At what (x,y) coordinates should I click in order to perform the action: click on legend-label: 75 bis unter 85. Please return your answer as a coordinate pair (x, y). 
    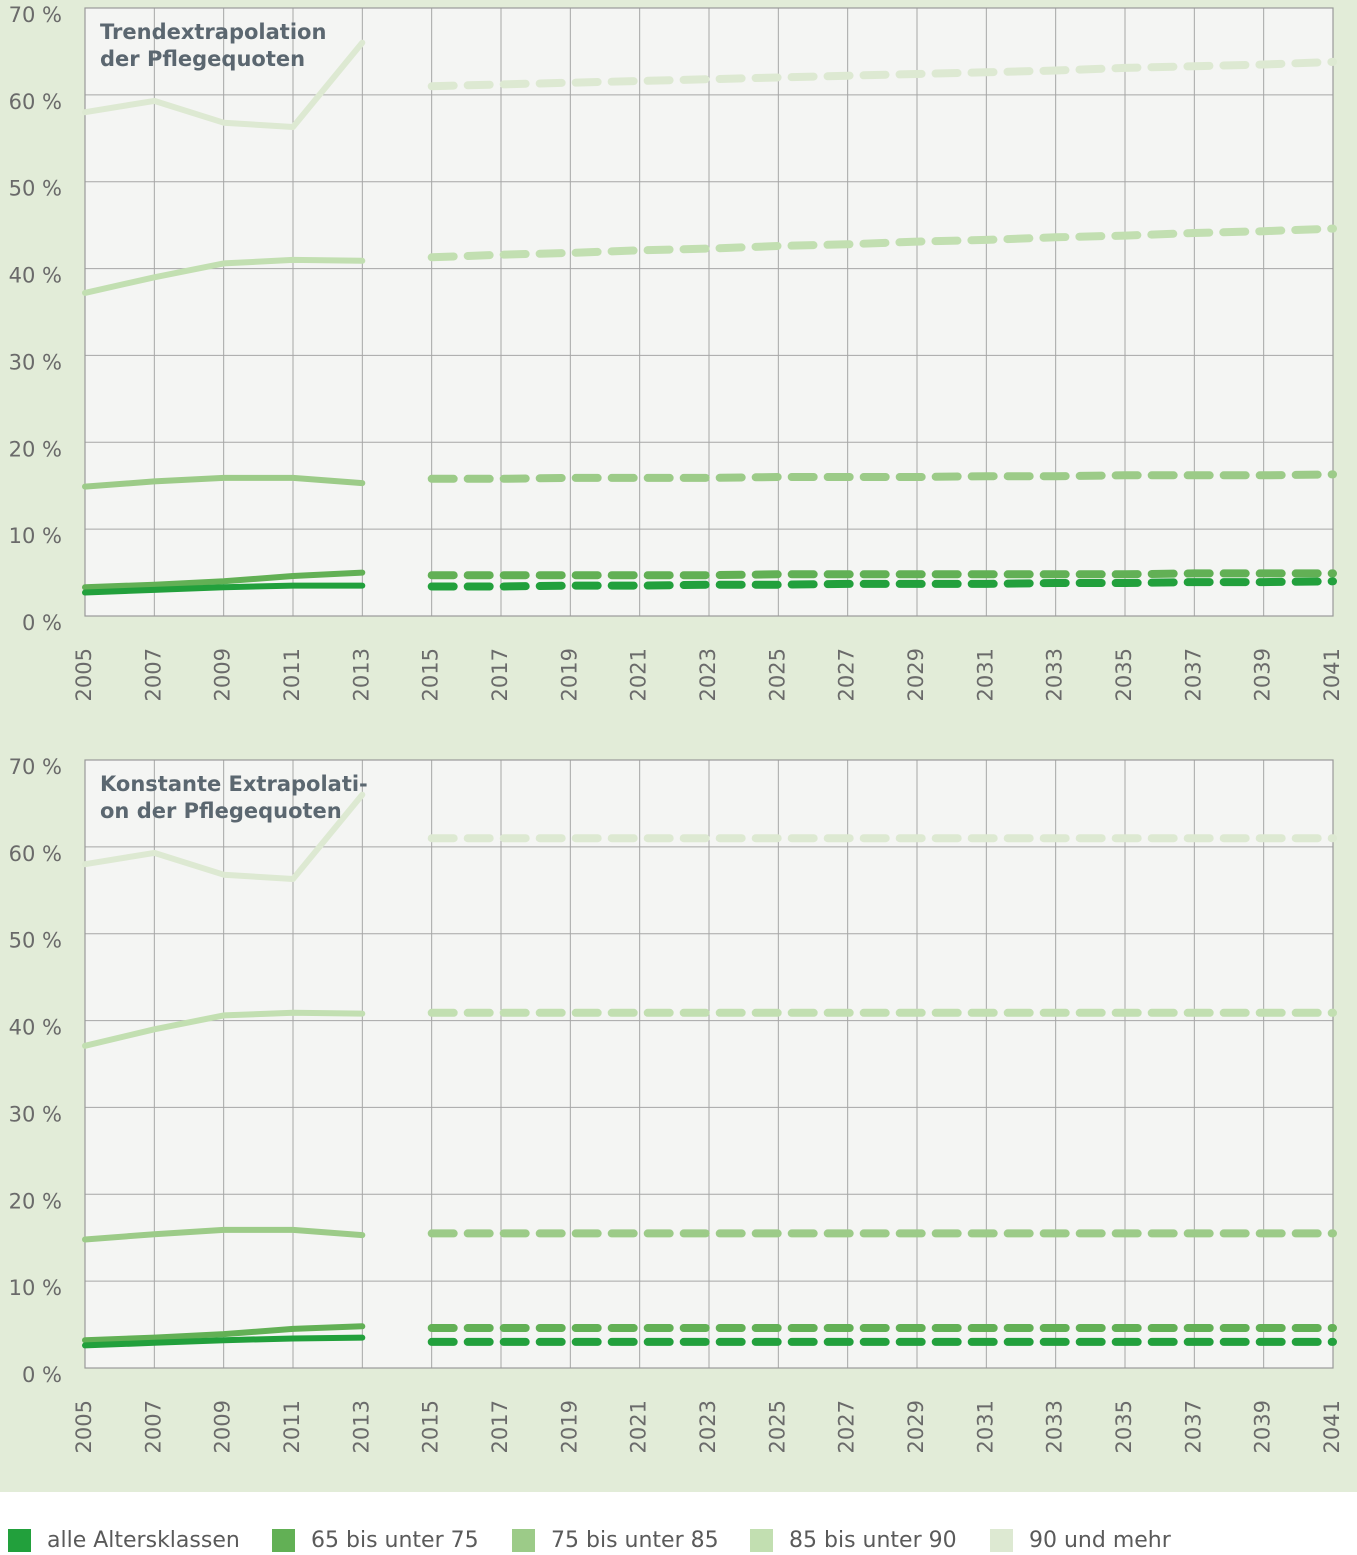
    Looking at the image, I should click on (635, 1540).